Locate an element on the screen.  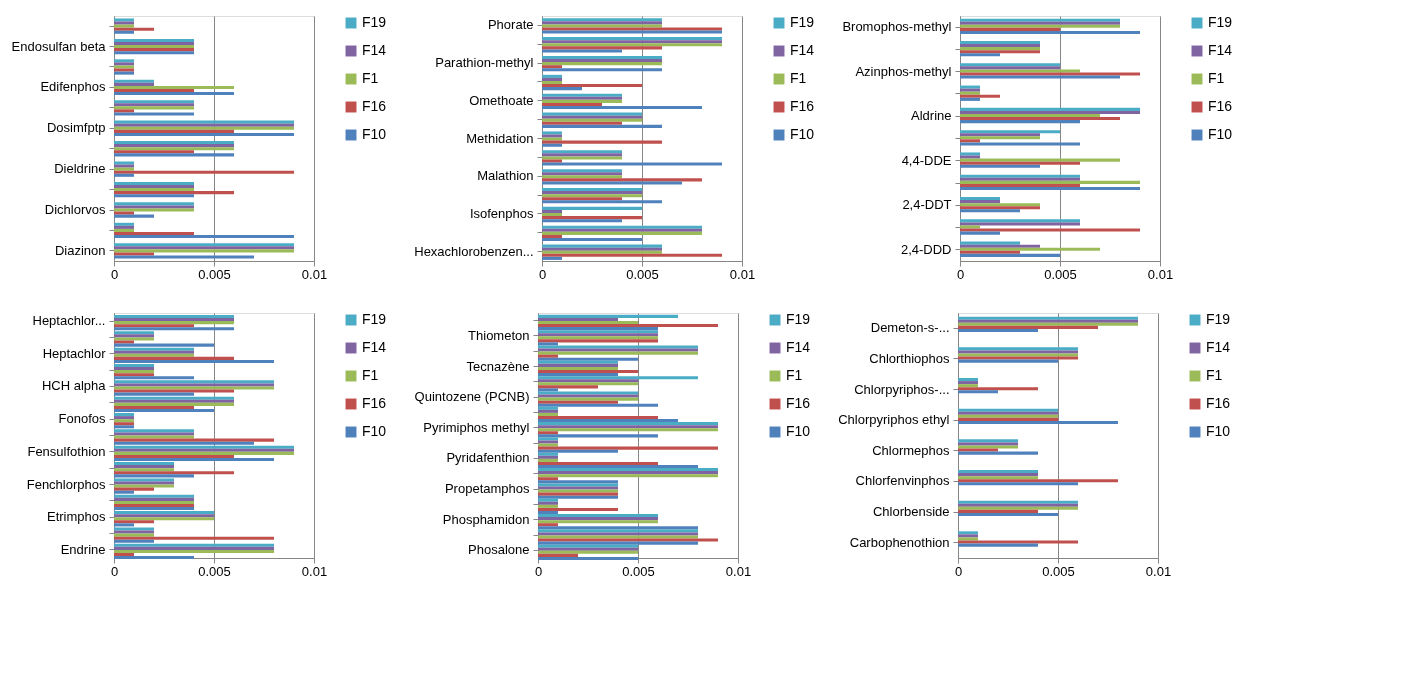
y-tick-label: Edifenphos is located at coordinates (73, 87).